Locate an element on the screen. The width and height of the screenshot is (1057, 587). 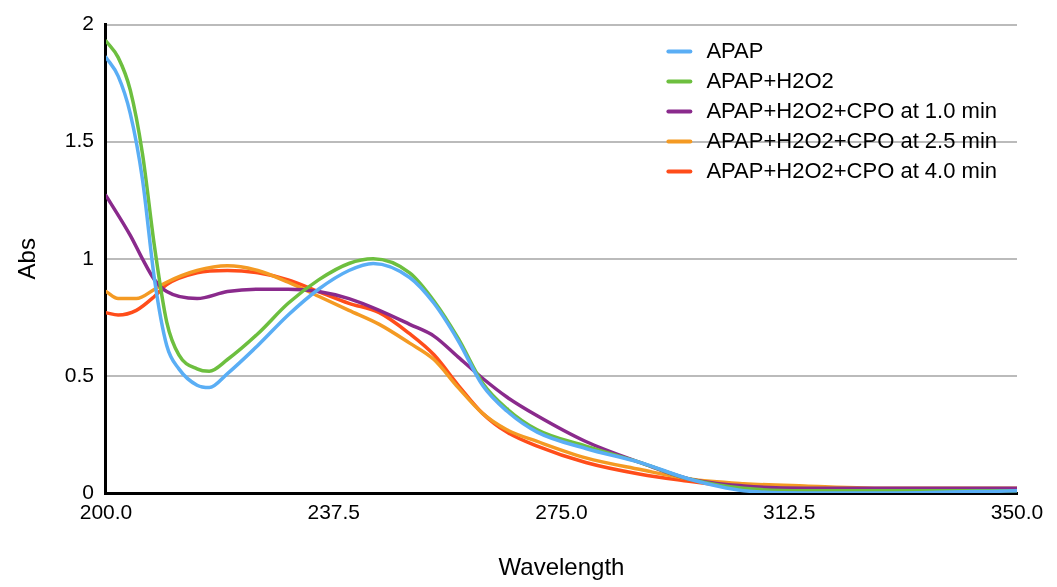
x-tick-label: 312.5 is located at coordinates (789, 512).